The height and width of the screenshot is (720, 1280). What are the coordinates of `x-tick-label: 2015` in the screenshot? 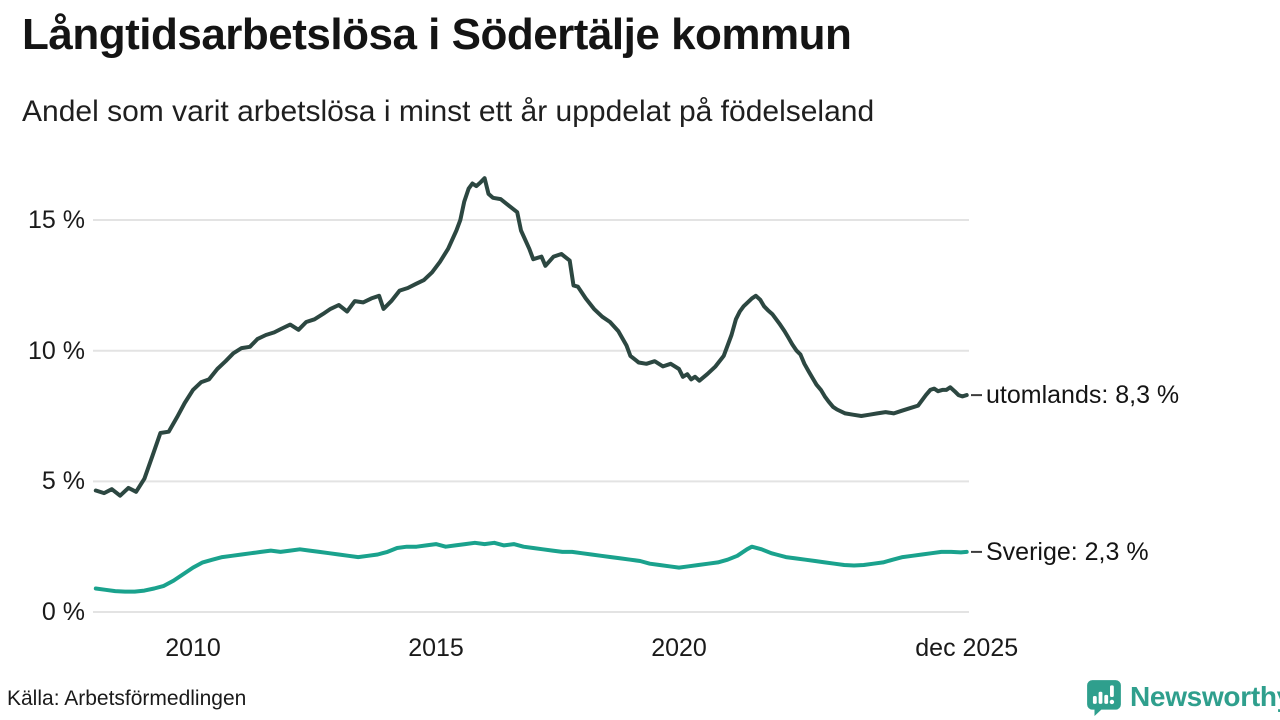 It's located at (436, 648).